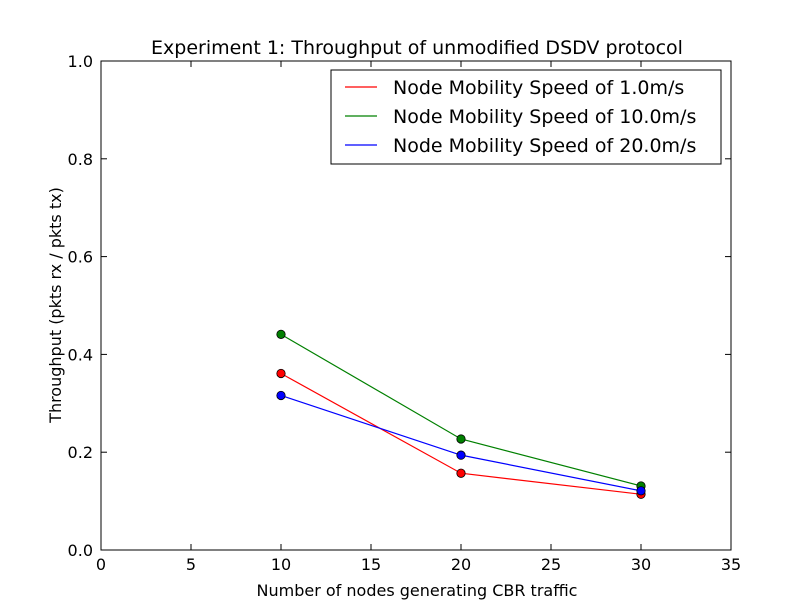 Image resolution: width=812 pixels, height=612 pixels. What do you see at coordinates (80, 61) in the screenshot?
I see `y-tick-label-5: 1.0` at bounding box center [80, 61].